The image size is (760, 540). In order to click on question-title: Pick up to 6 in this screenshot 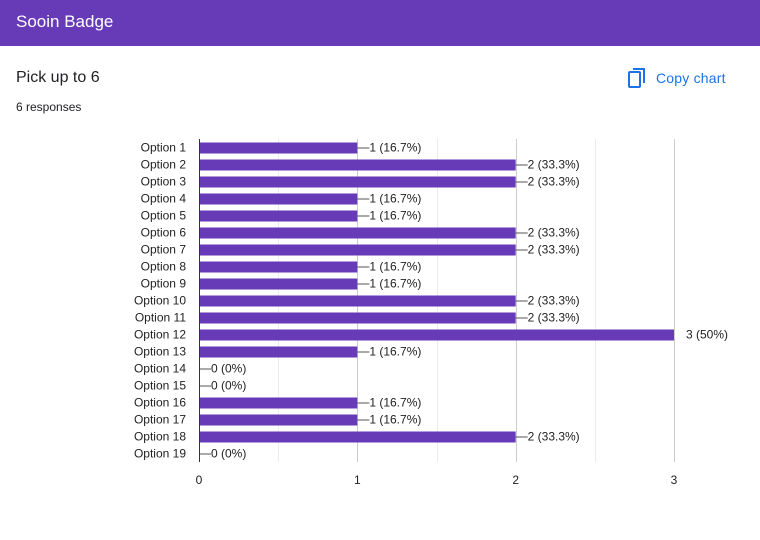, I will do `click(58, 77)`.